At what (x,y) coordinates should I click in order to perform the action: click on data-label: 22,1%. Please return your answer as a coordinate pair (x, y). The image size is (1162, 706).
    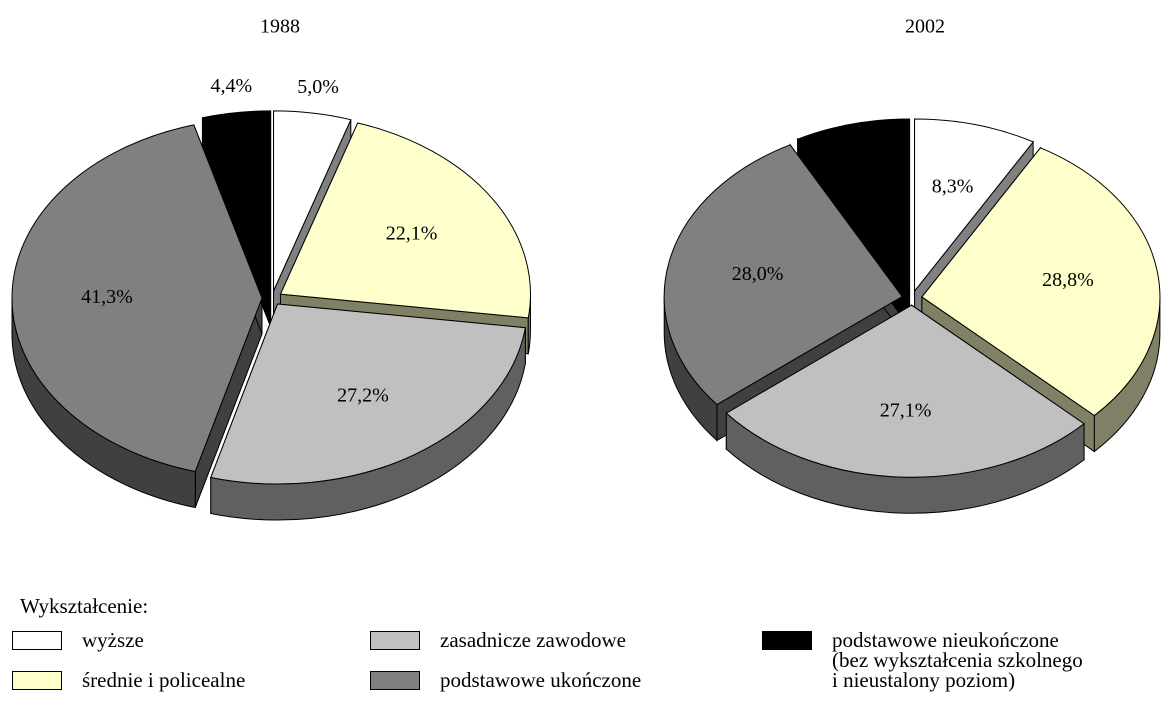
    Looking at the image, I should click on (412, 233).